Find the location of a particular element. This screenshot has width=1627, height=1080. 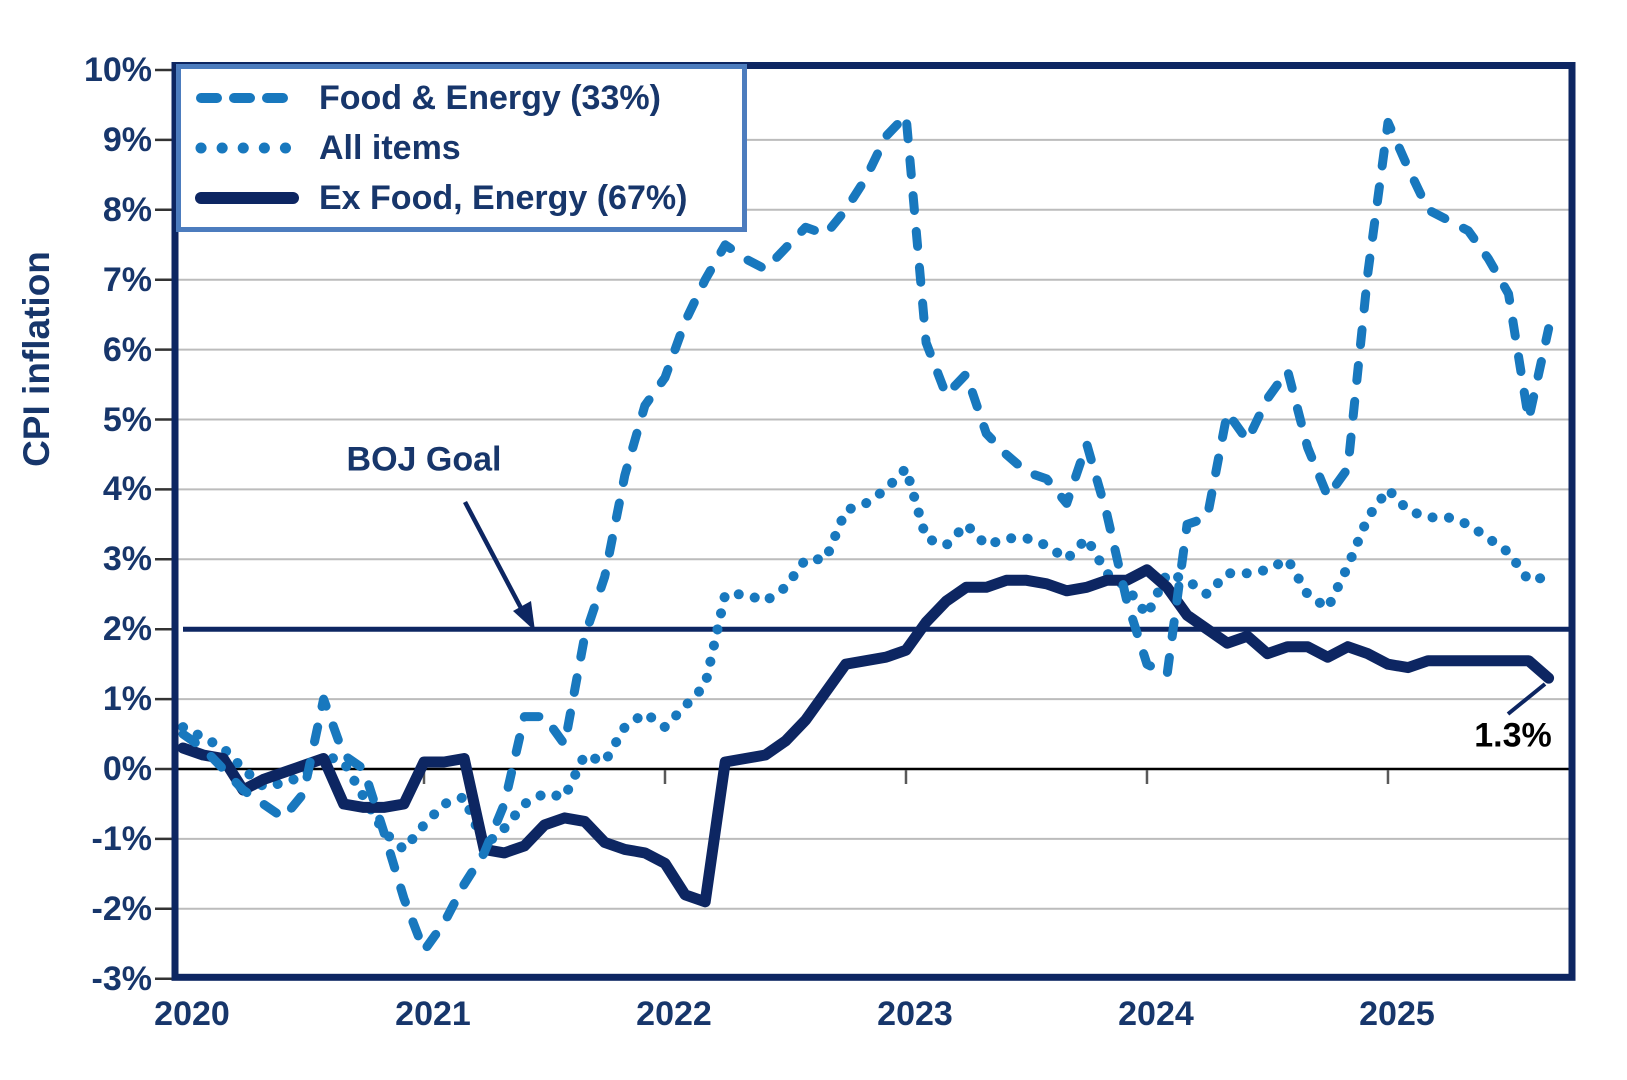

boj-goal-arrow-line is located at coordinates (493, 555).